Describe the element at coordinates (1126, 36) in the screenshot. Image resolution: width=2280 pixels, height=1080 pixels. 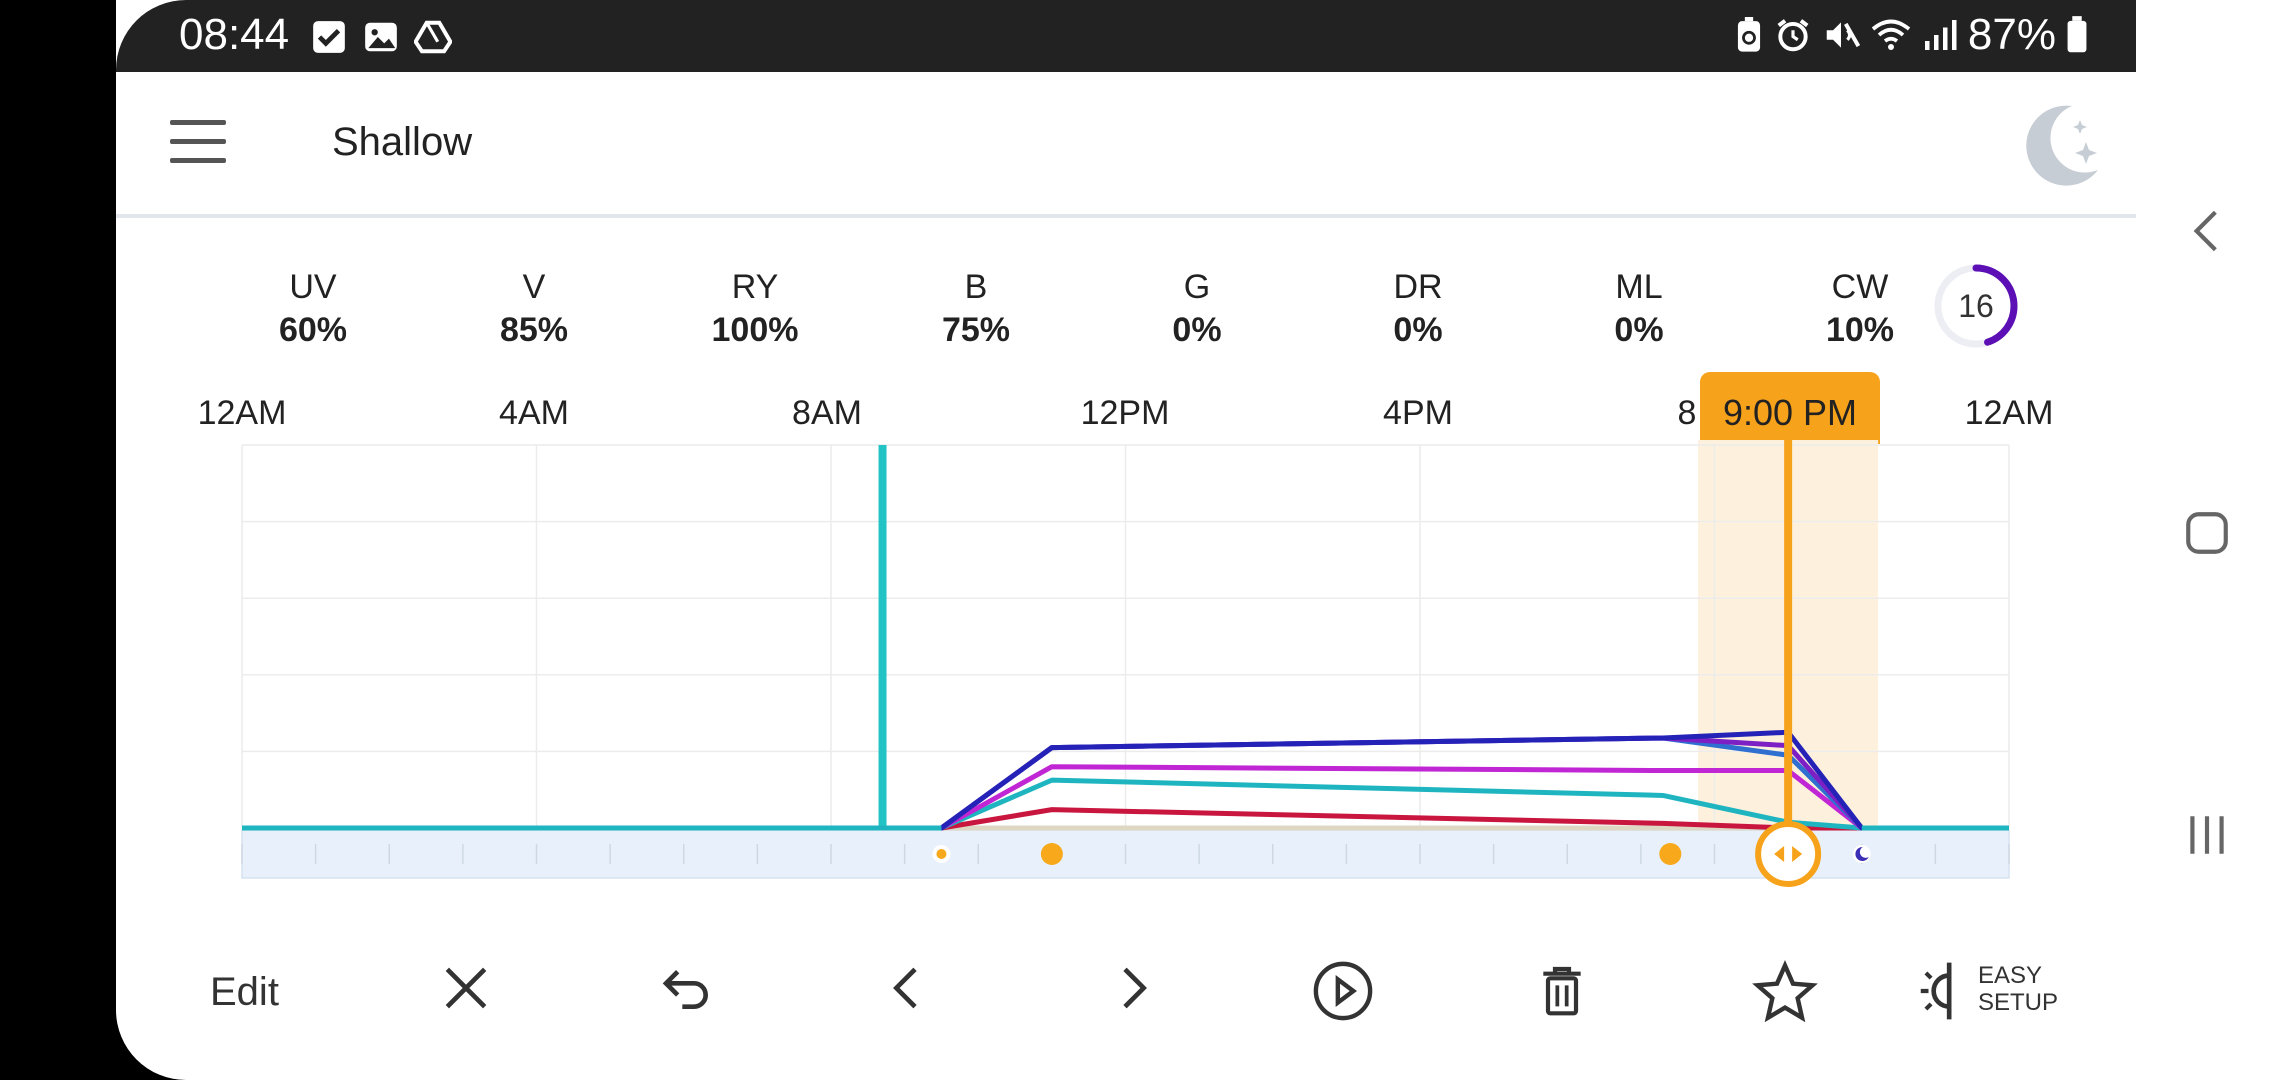
I see `status-bar: 08:44 87%` at that location.